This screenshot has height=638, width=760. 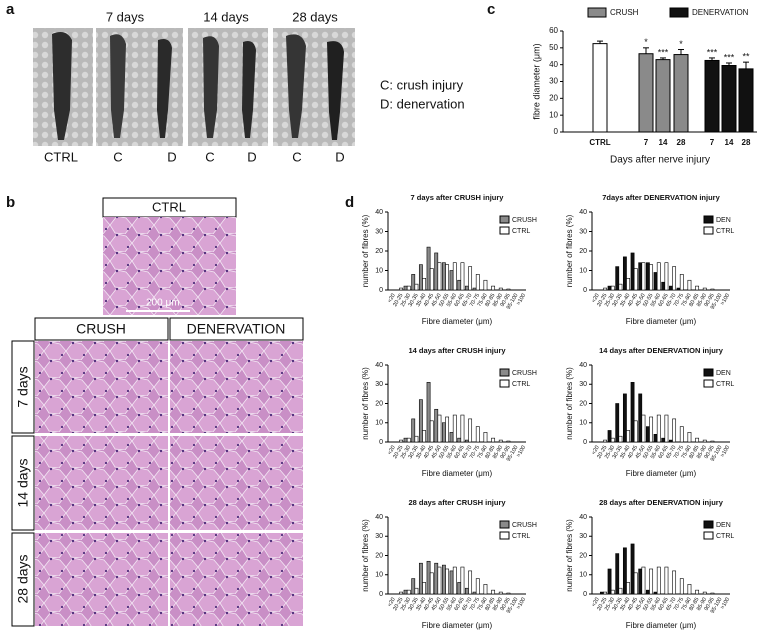 What do you see at coordinates (23, 482) in the screenshot?
I see `row-header: 14 days` at bounding box center [23, 482].